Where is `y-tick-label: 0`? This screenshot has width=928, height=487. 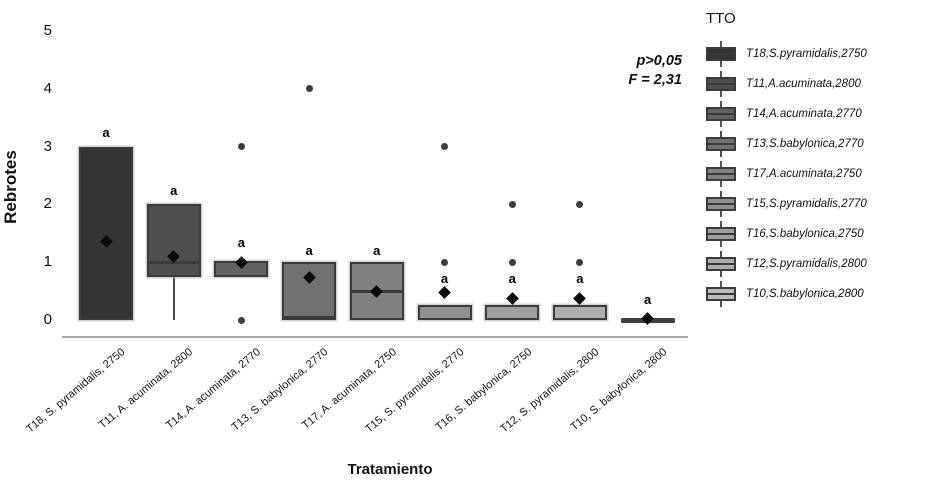 y-tick-label: 0 is located at coordinates (47, 319).